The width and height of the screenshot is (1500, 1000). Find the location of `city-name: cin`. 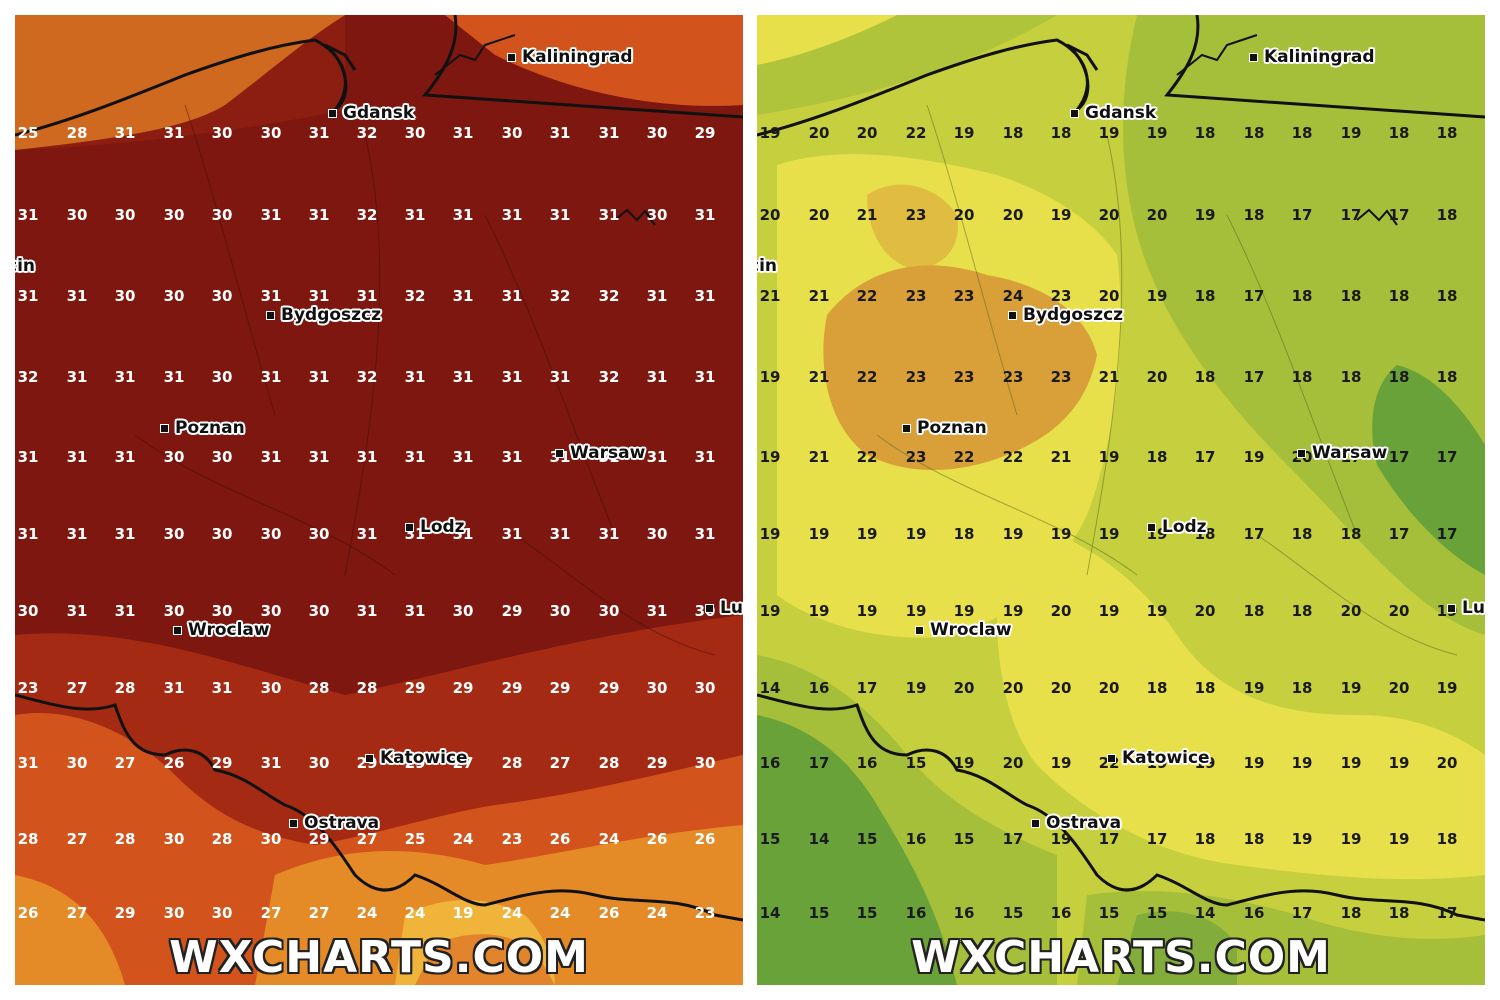

city-name: cin is located at coordinates (25, 266).